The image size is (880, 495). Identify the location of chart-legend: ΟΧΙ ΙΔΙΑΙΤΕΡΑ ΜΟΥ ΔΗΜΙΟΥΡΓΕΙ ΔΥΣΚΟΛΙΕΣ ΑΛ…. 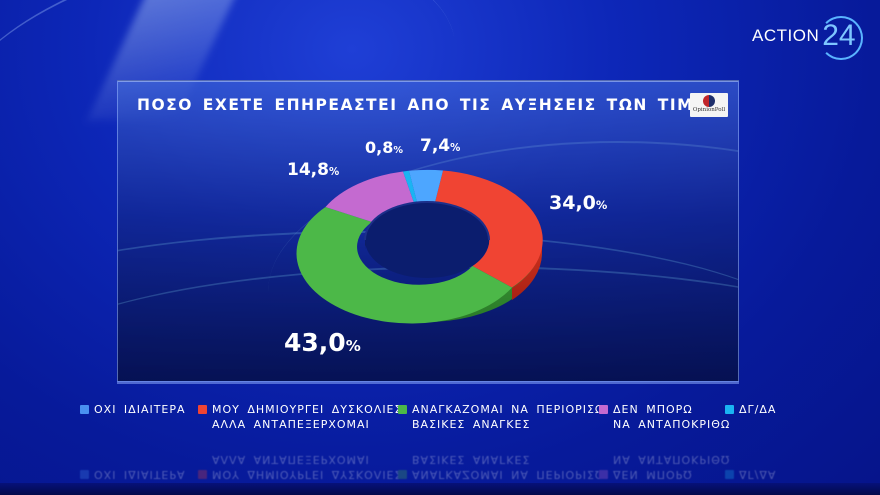
(460, 422).